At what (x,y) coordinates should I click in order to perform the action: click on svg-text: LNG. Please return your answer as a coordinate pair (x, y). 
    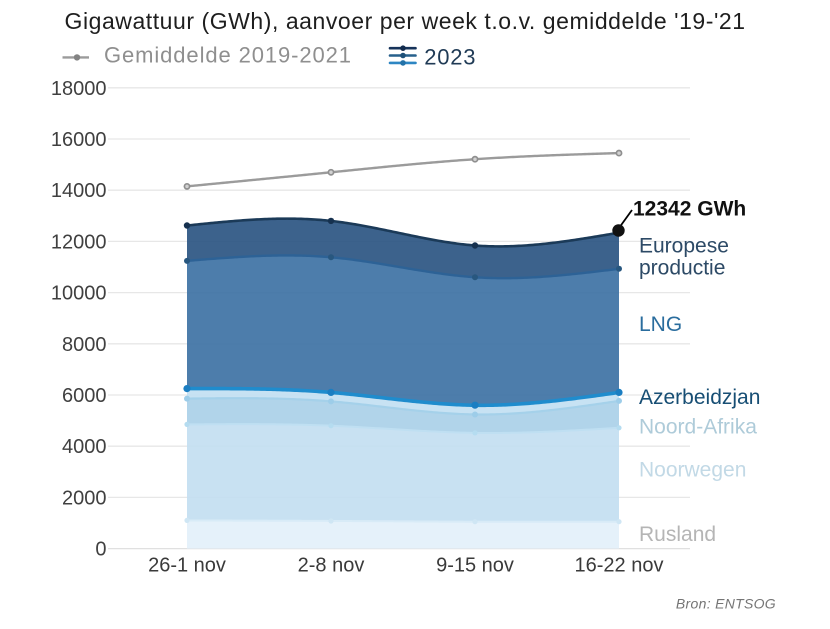
    Looking at the image, I should click on (660, 324).